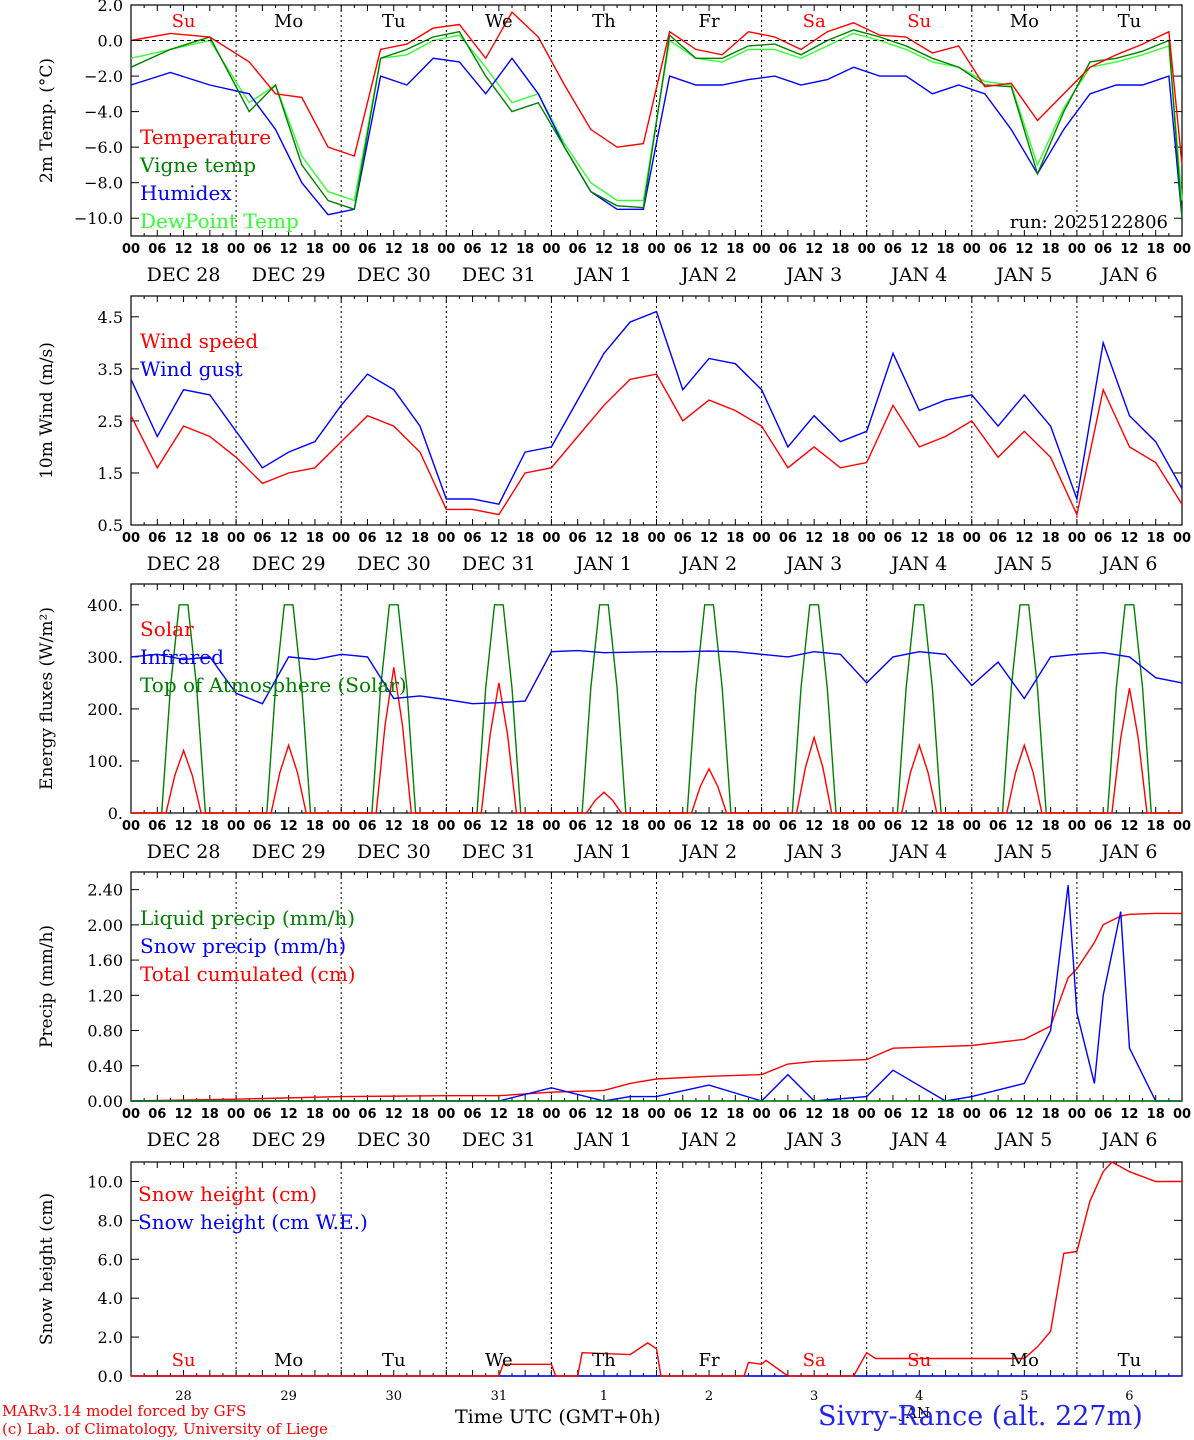 This screenshot has height=1440, width=1194. What do you see at coordinates (656, 138) in the screenshot?
I see `humidexline` at bounding box center [656, 138].